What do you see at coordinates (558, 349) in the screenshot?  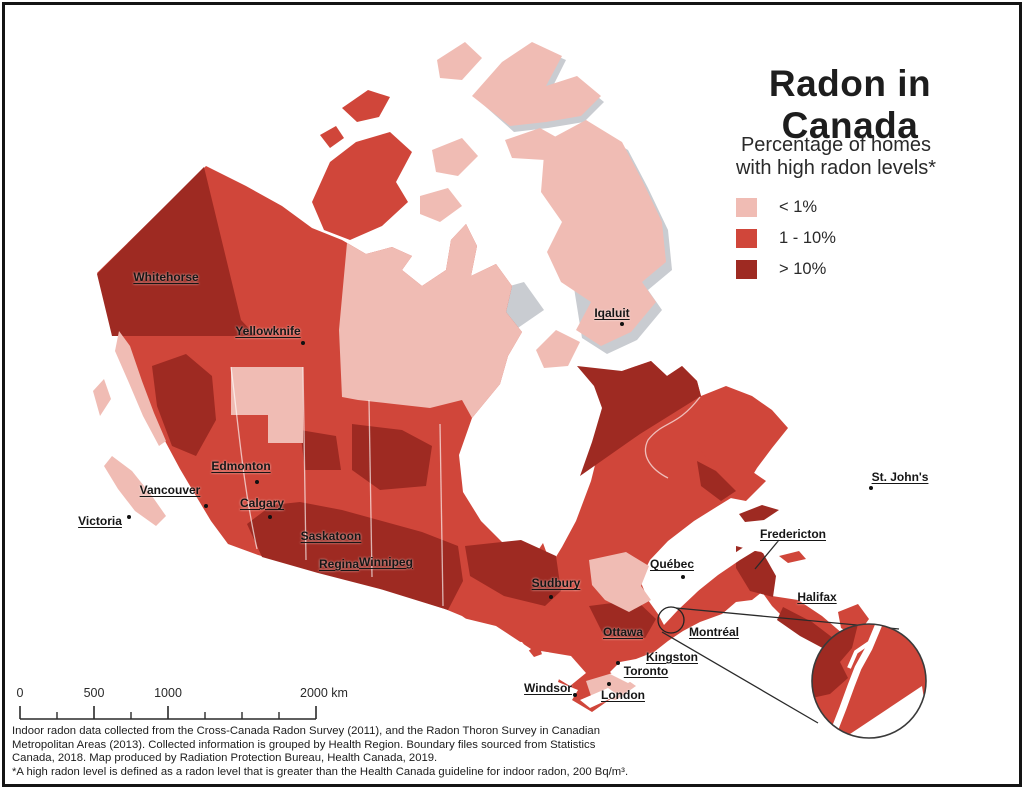 I see `region-southampton-island` at bounding box center [558, 349].